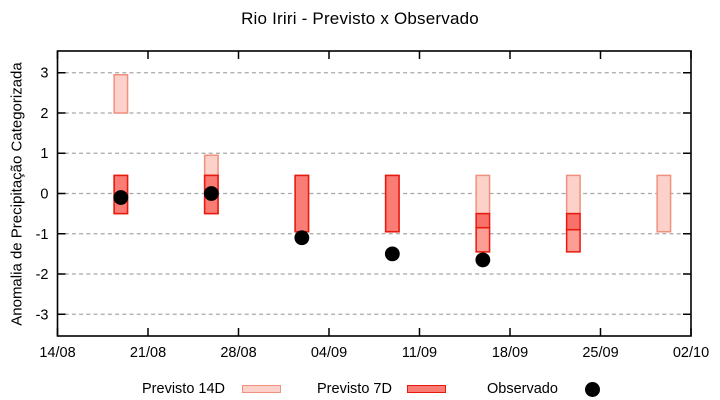  Describe the element at coordinates (329, 353) in the screenshot. I see `x-tick-label: 04/09` at that location.